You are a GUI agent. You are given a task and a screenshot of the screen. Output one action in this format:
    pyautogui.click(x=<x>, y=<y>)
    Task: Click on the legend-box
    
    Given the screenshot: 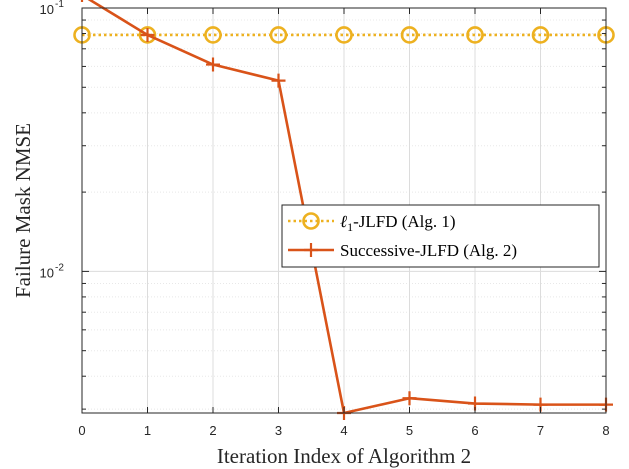 What is the action you would take?
    pyautogui.click(x=440, y=236)
    